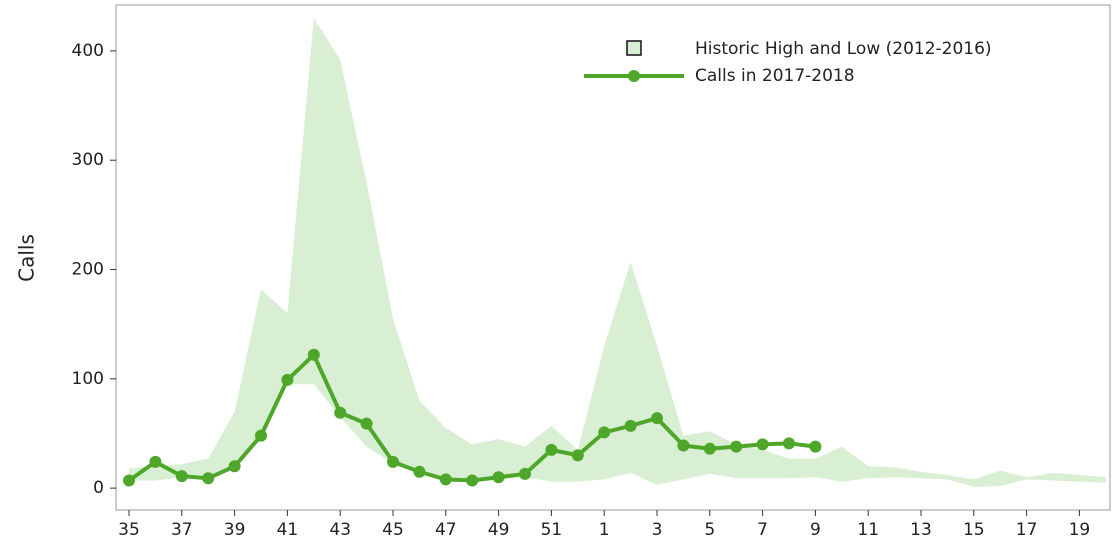 The width and height of the screenshot is (1112, 541). What do you see at coordinates (182, 530) in the screenshot?
I see `x-tick-label: 37` at bounding box center [182, 530].